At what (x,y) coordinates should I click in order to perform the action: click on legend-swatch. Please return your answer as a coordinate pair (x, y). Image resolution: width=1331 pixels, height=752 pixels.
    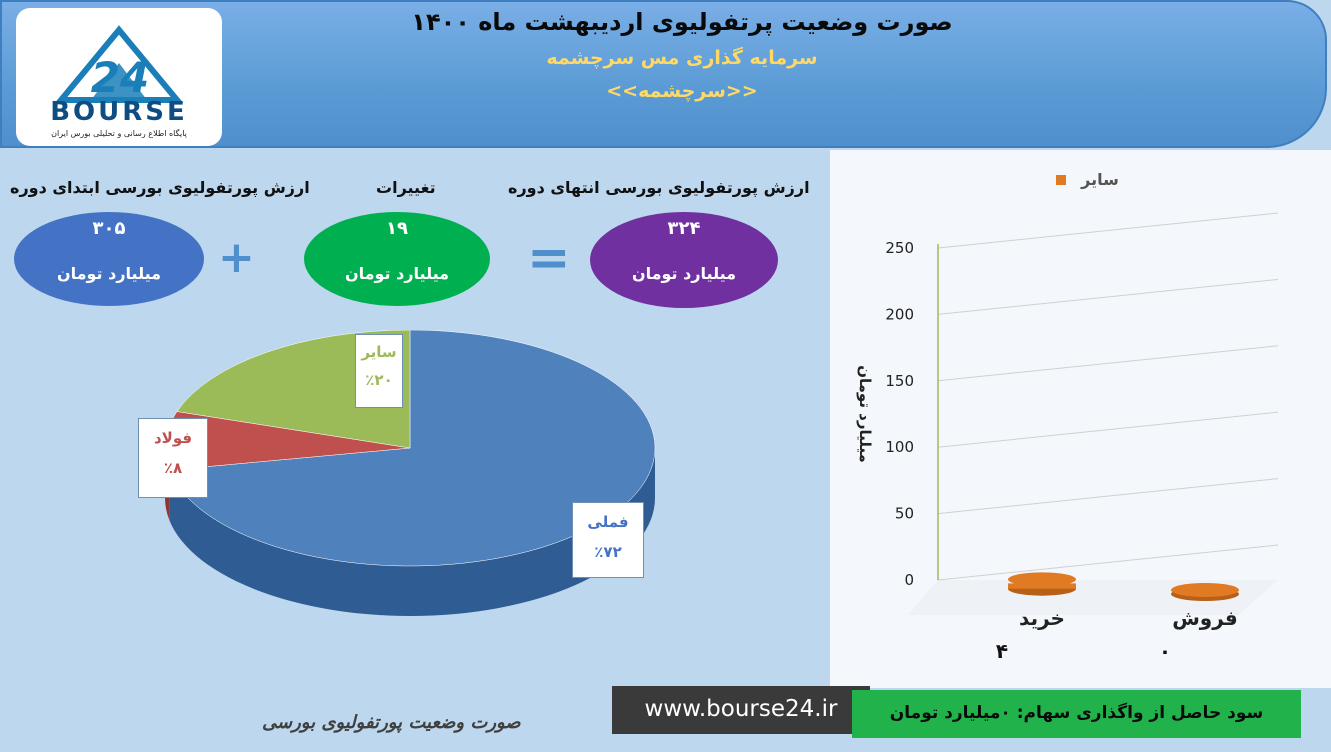
    Looking at the image, I should click on (1061, 180).